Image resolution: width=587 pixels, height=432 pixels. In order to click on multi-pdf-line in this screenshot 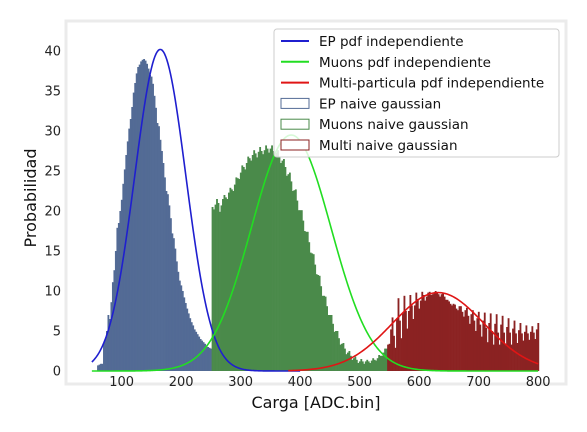, I will do `click(413, 331)`.